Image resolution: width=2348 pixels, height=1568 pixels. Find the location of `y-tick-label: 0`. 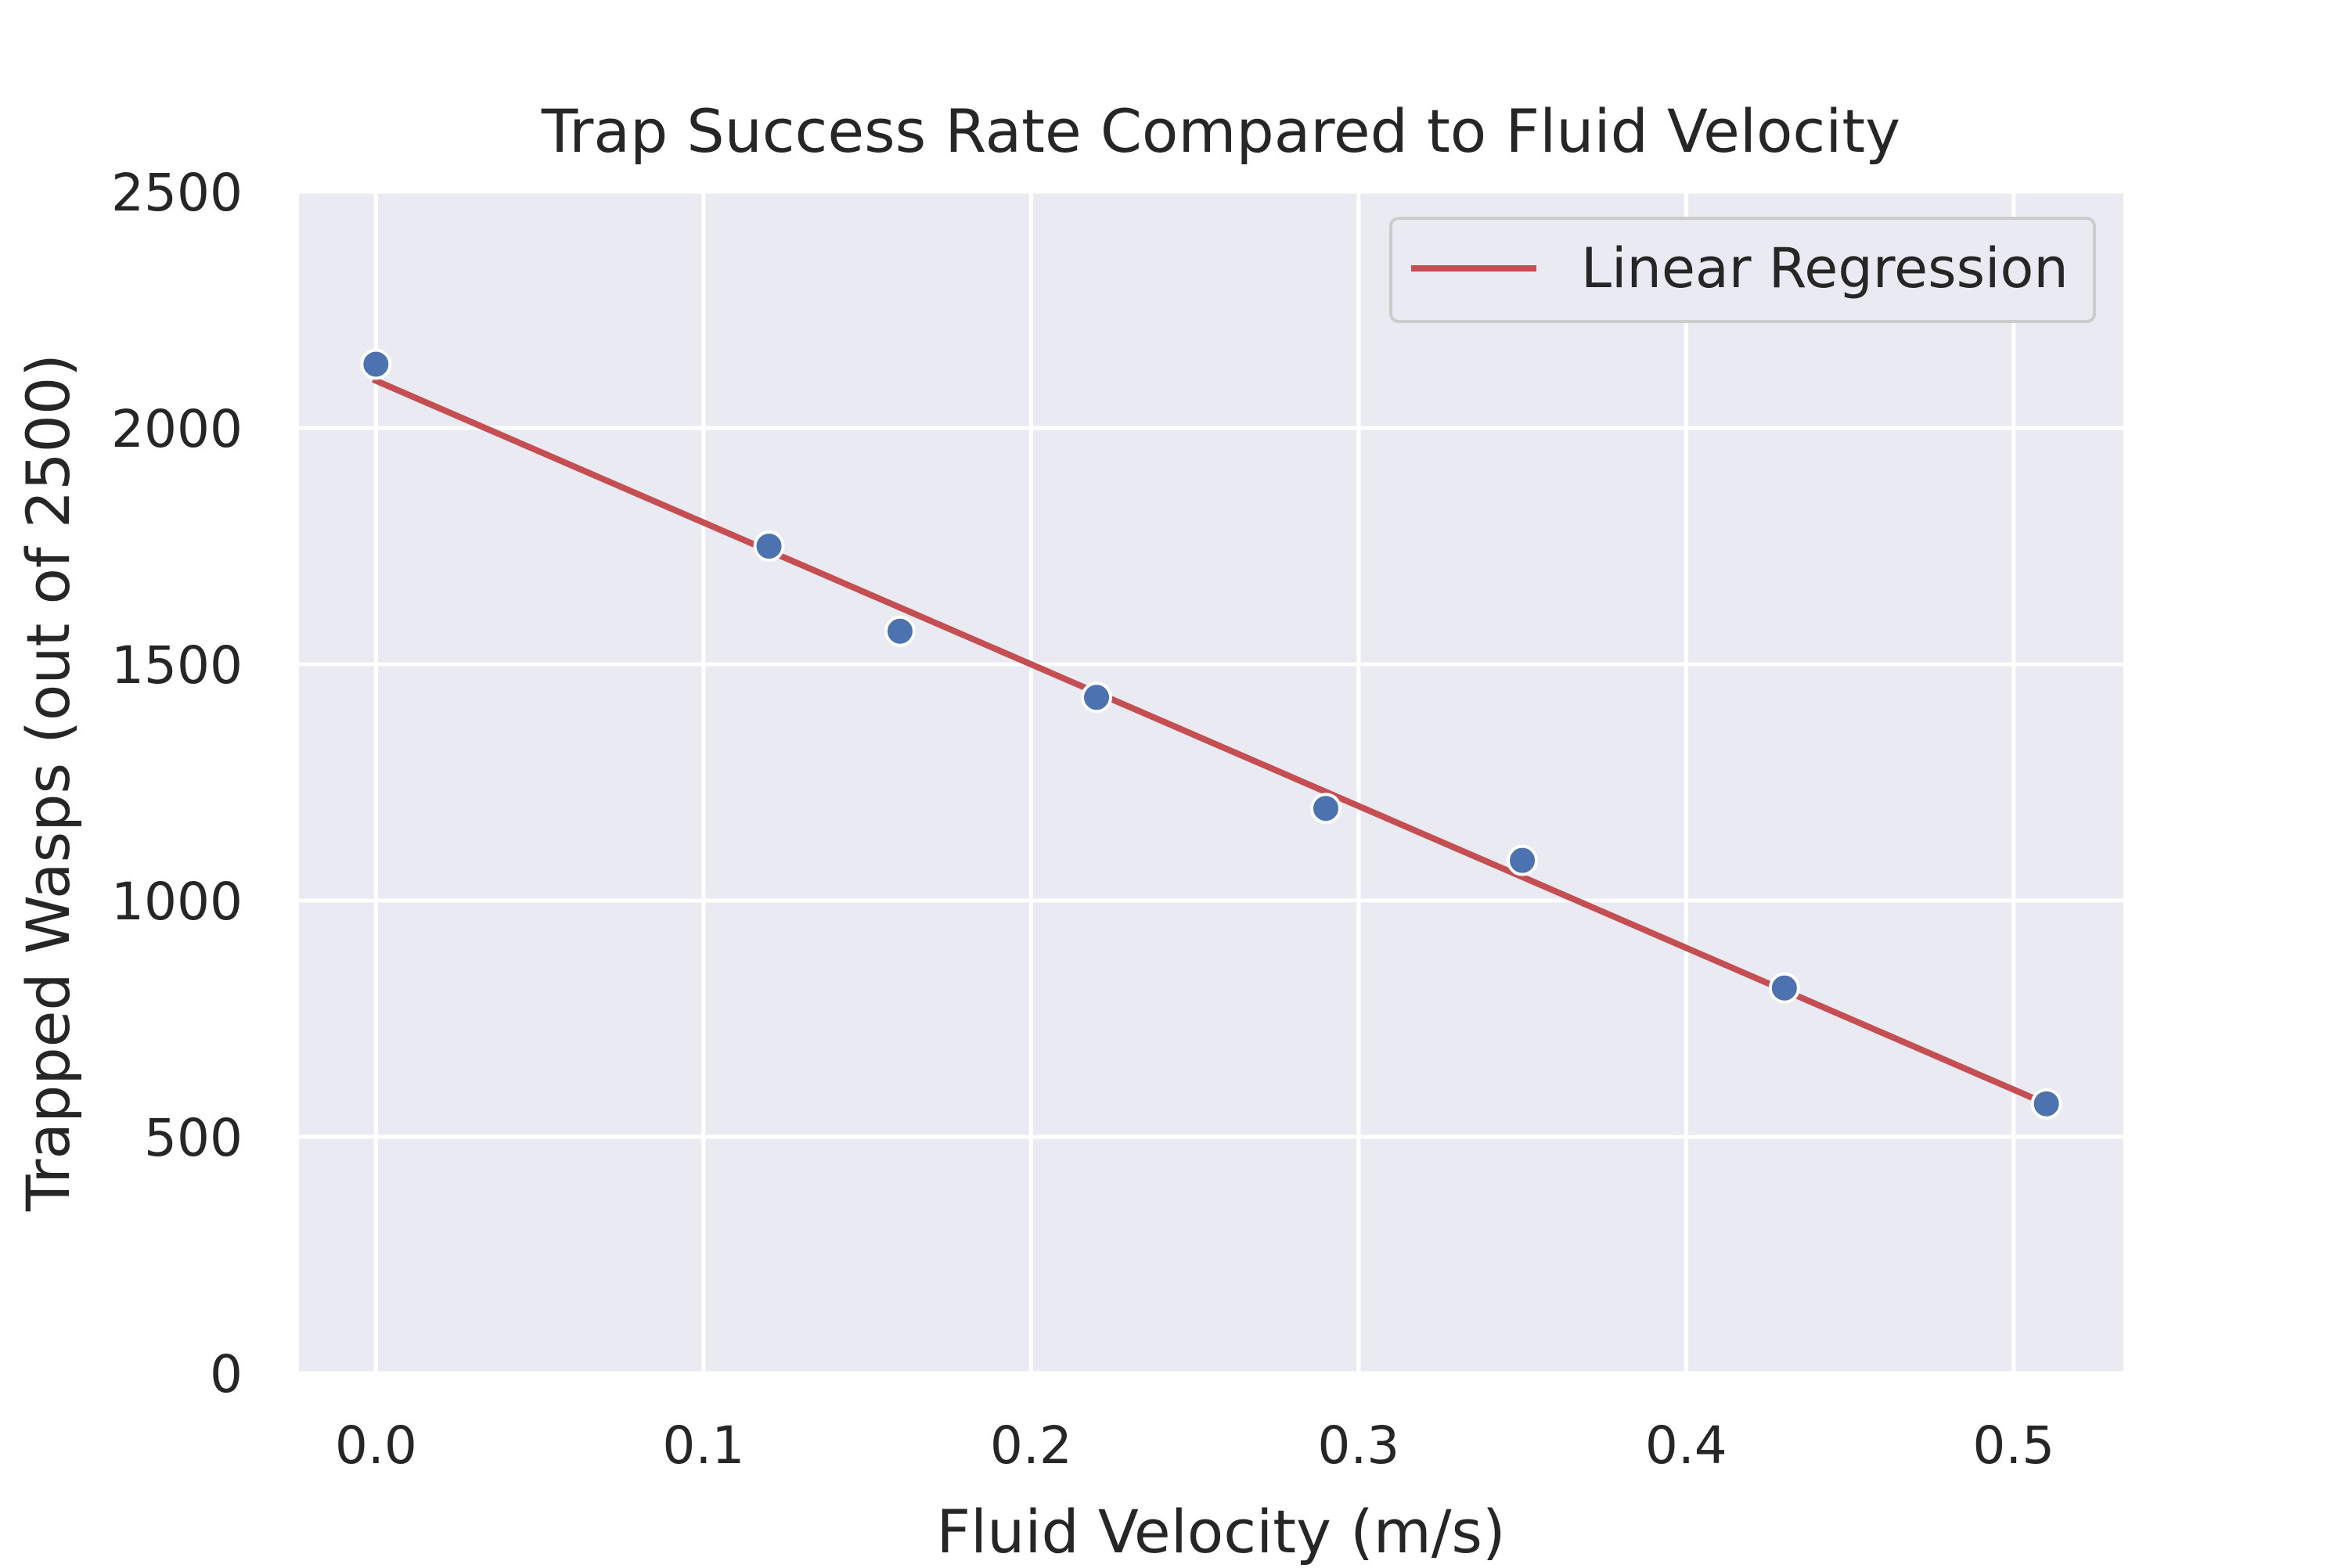

y-tick-label: 0 is located at coordinates (226, 1374).